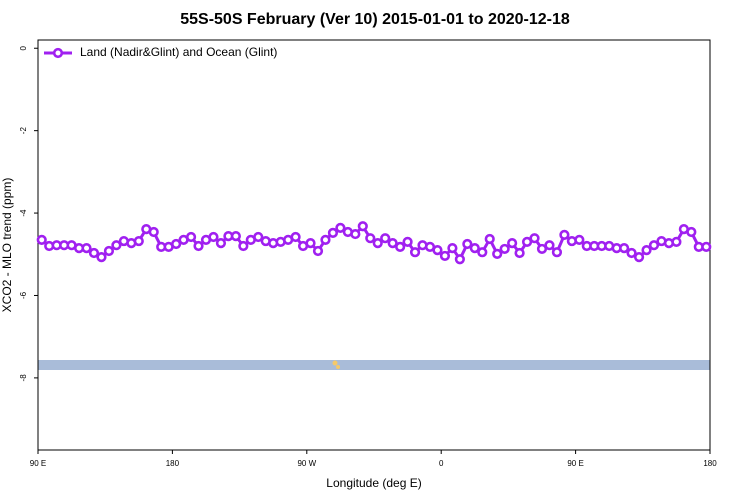  What do you see at coordinates (23, 131) in the screenshot?
I see `y-tick-label: -2` at bounding box center [23, 131].